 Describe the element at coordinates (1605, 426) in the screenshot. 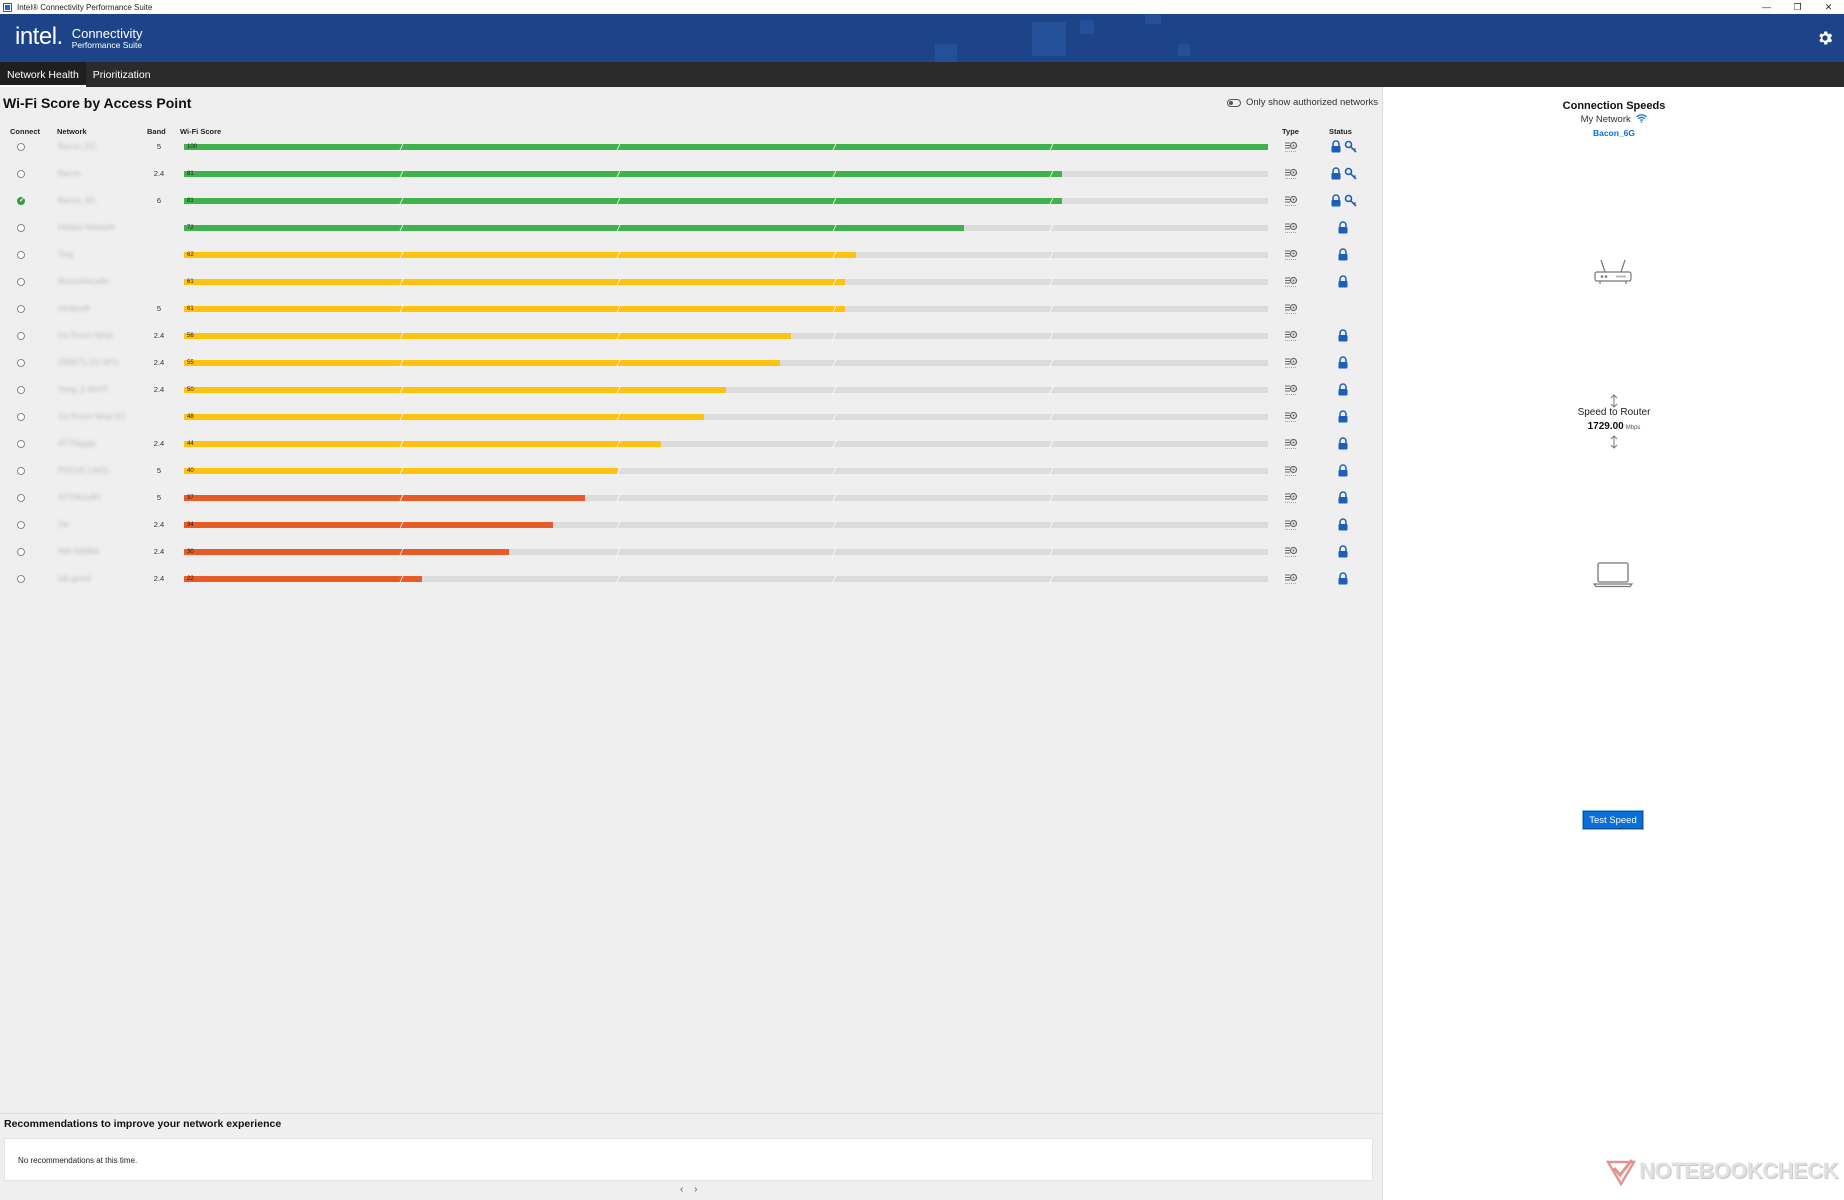

I see `speed-value: 1729.00` at that location.